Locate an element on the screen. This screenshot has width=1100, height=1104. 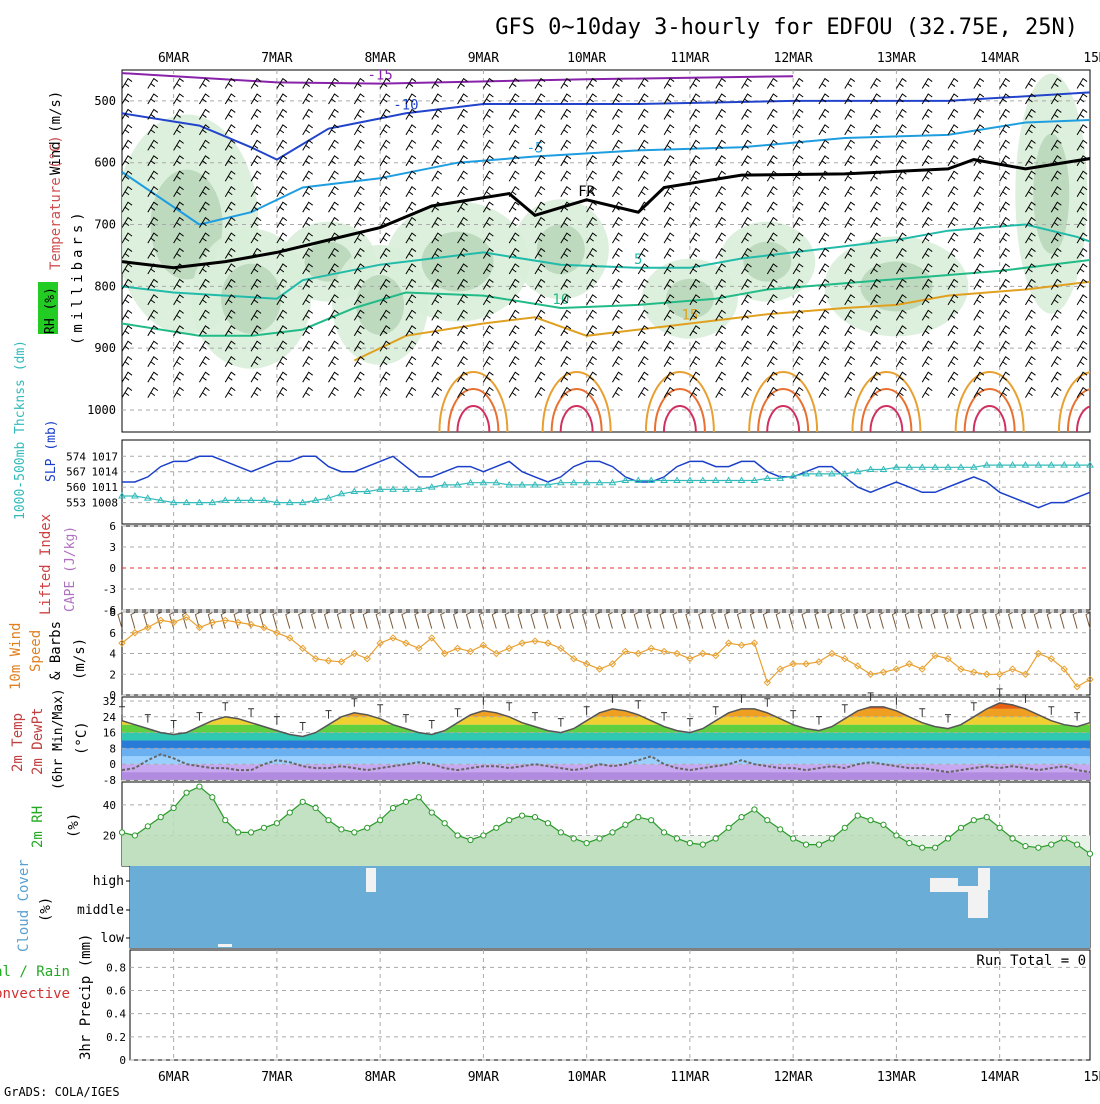
warm-isotherm-loop is located at coordinates (576, 418).